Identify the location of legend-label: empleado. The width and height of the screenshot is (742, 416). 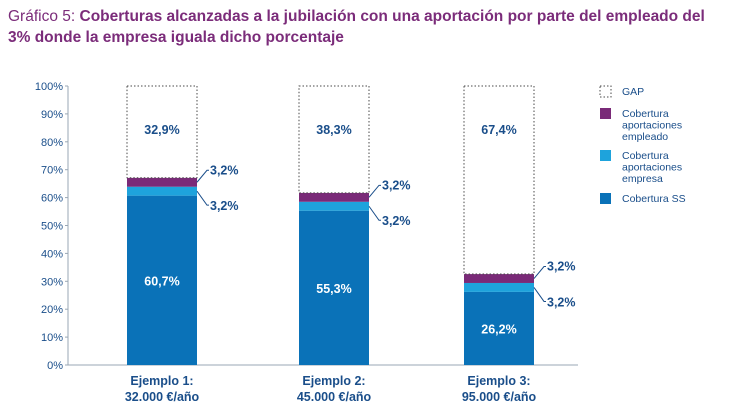
(645, 137).